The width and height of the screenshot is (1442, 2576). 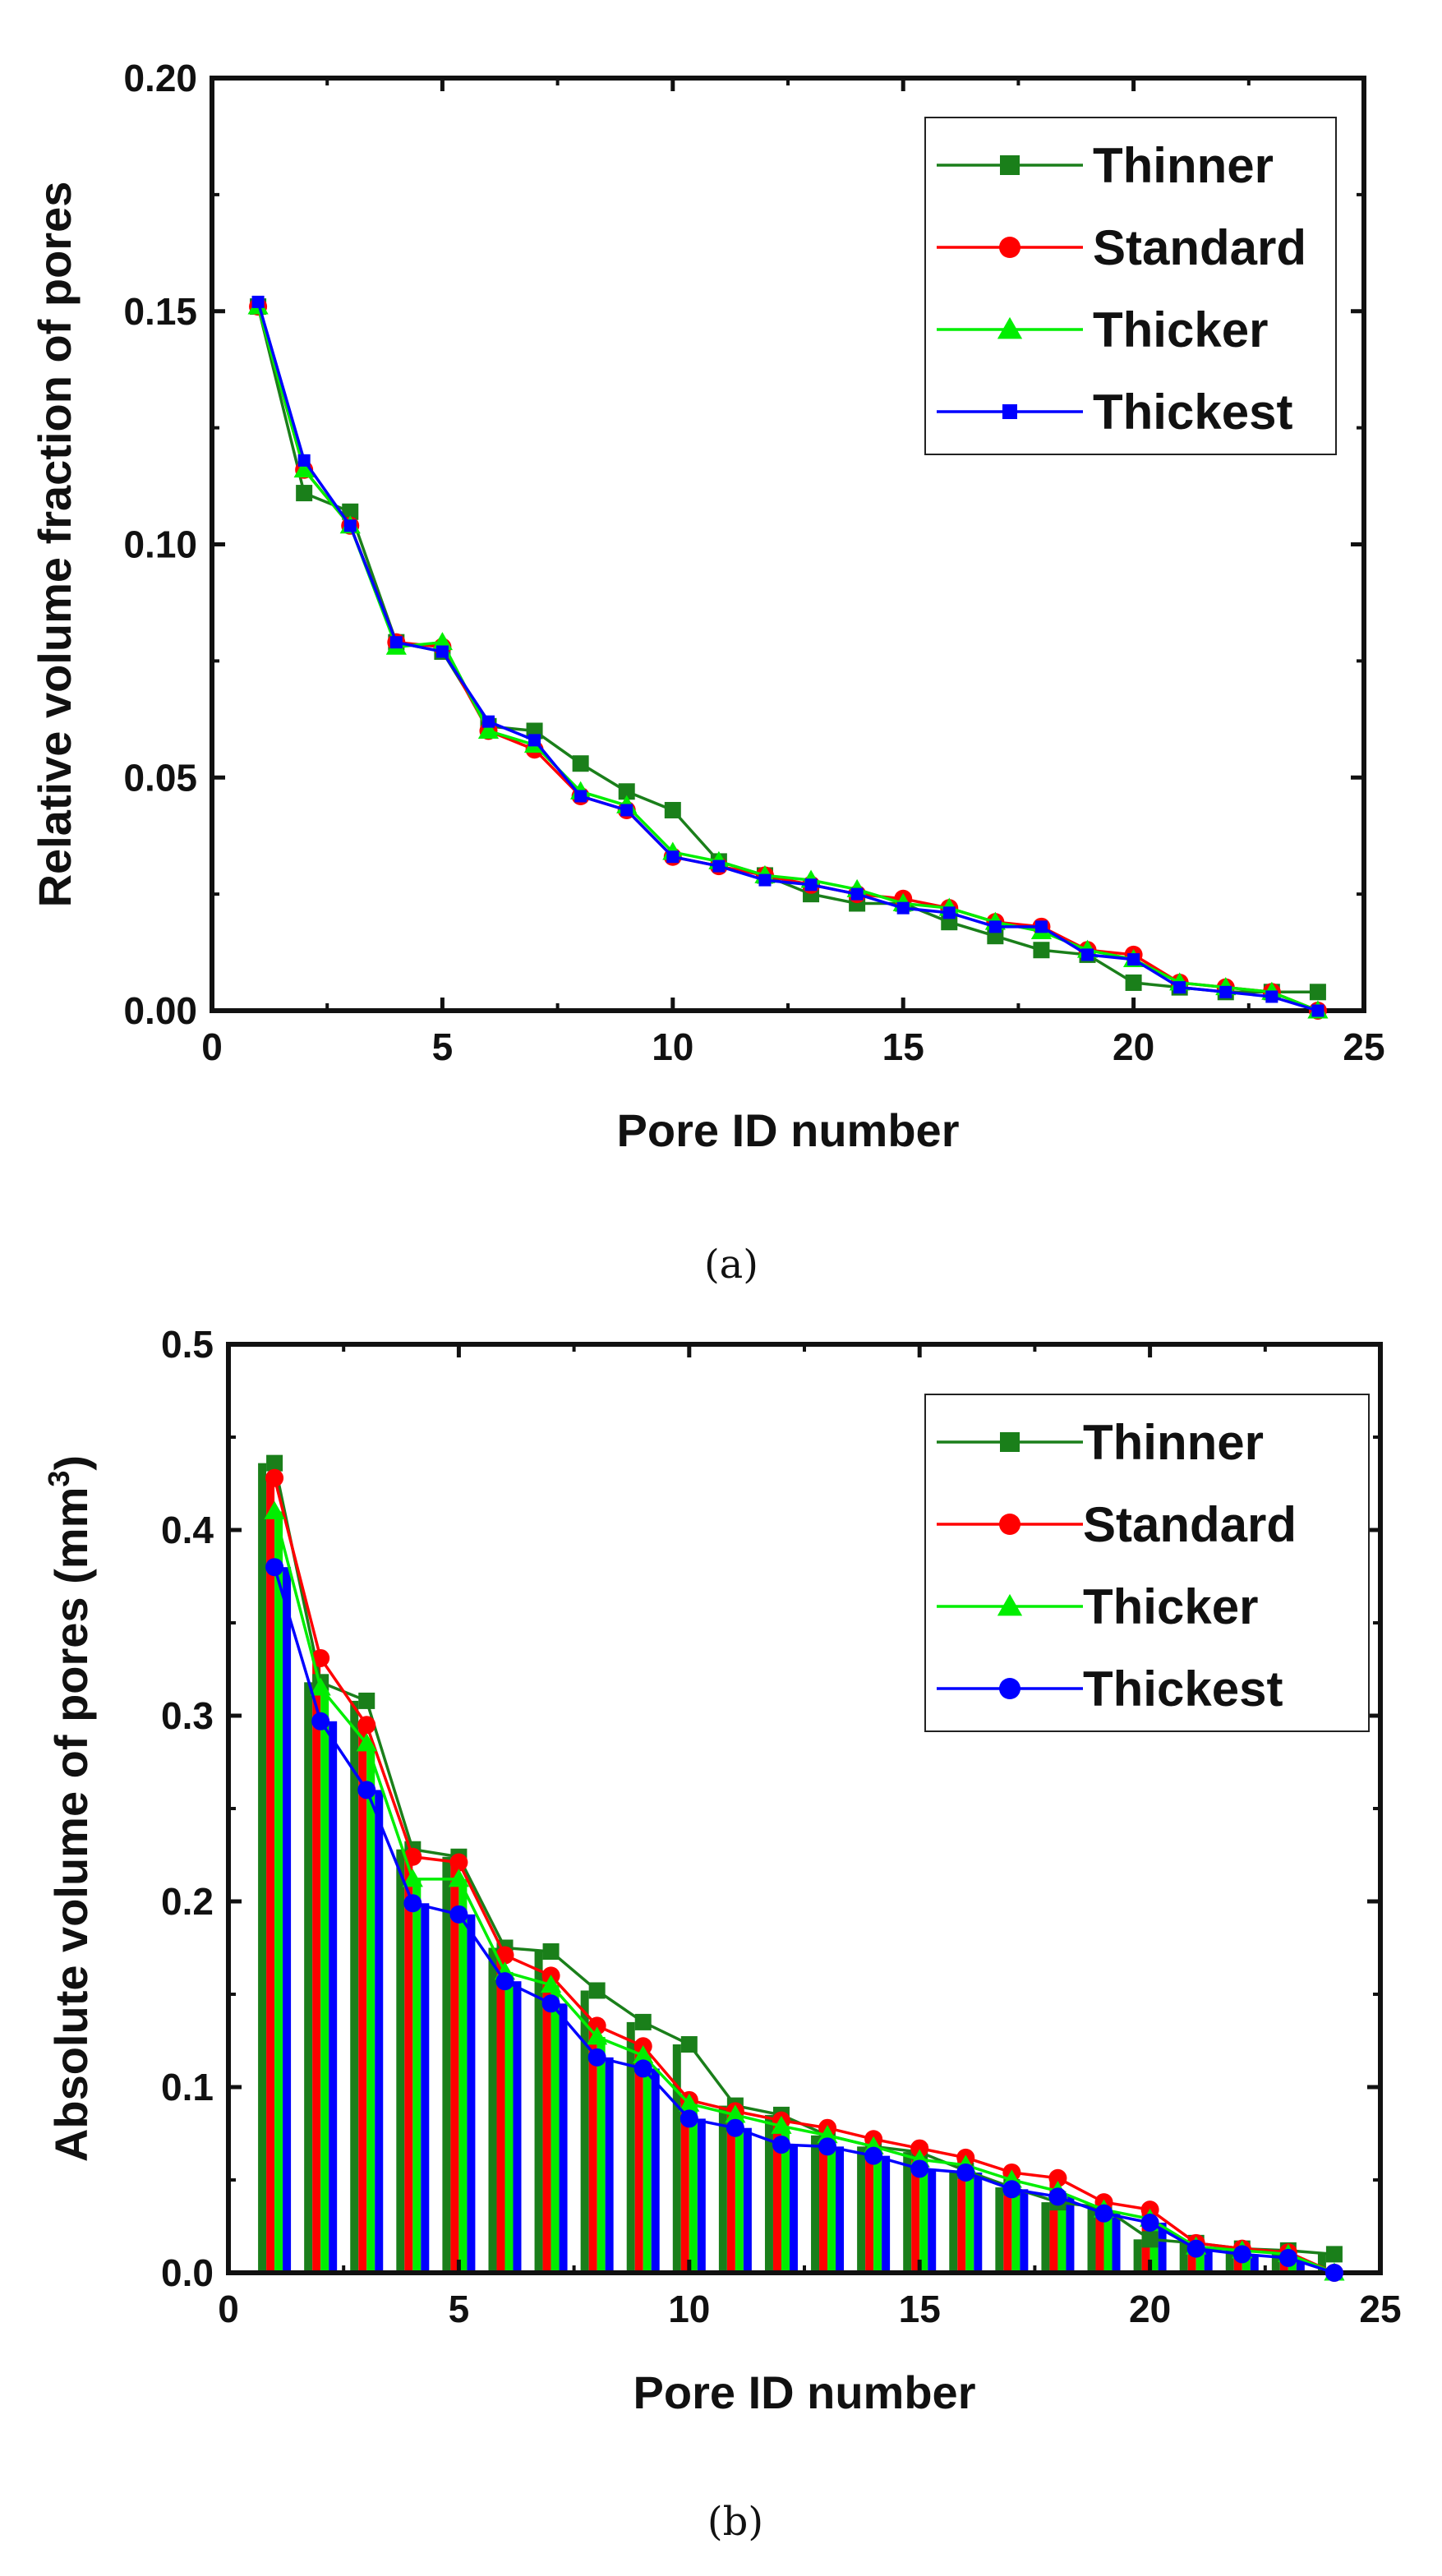 What do you see at coordinates (920, 2309) in the screenshot?
I see `x-tick-label: 15` at bounding box center [920, 2309].